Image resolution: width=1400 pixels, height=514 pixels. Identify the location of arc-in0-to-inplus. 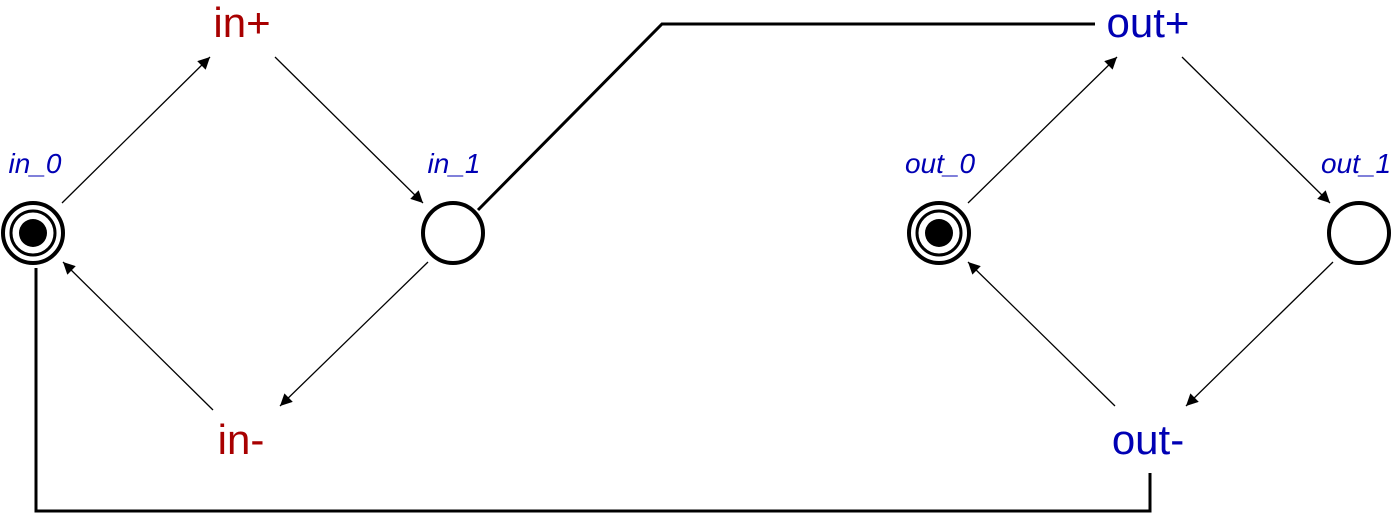
(136, 130).